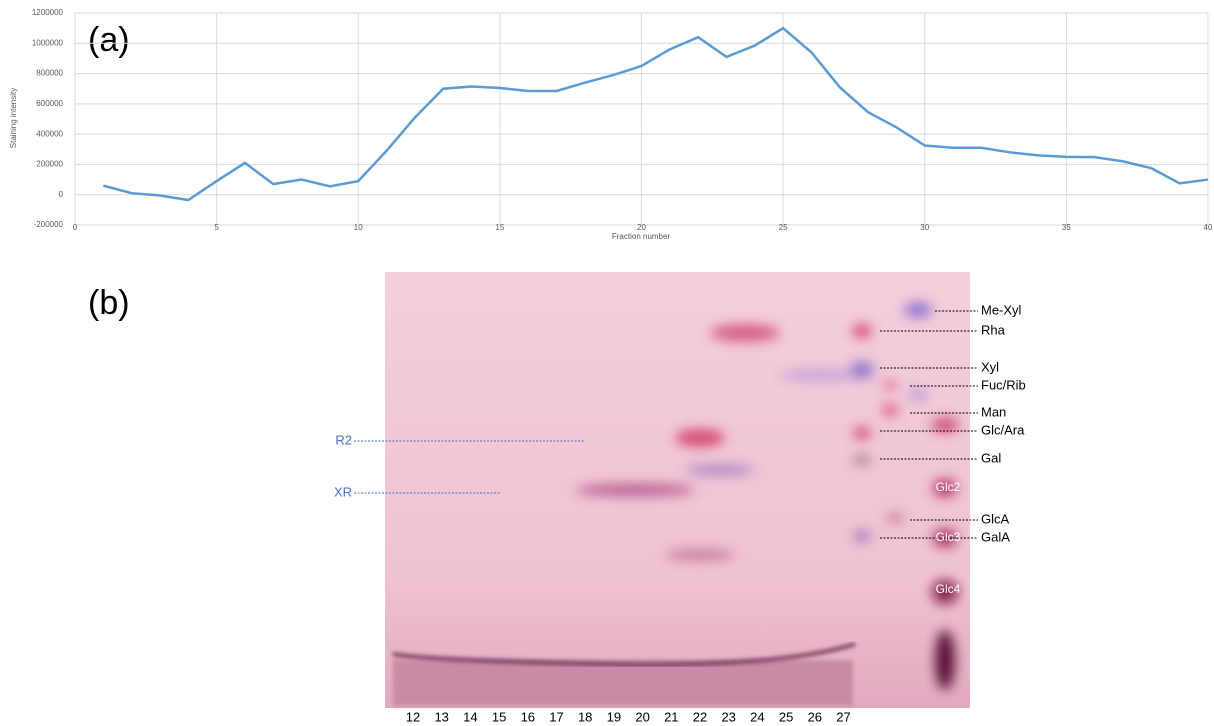 The image size is (1214, 726). What do you see at coordinates (216, 227) in the screenshot?
I see `x-tick-label: 5` at bounding box center [216, 227].